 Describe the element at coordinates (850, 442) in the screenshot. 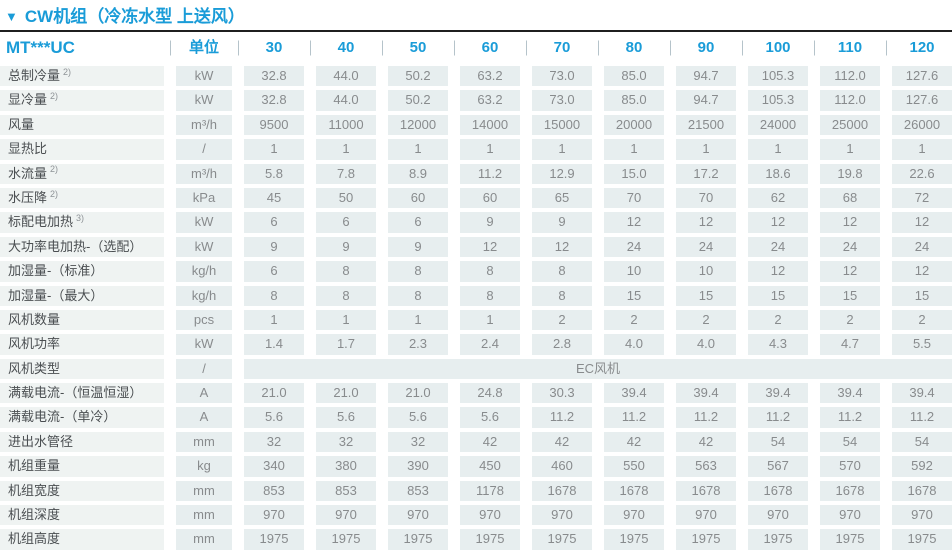

I see `value-cell: 54` at that location.